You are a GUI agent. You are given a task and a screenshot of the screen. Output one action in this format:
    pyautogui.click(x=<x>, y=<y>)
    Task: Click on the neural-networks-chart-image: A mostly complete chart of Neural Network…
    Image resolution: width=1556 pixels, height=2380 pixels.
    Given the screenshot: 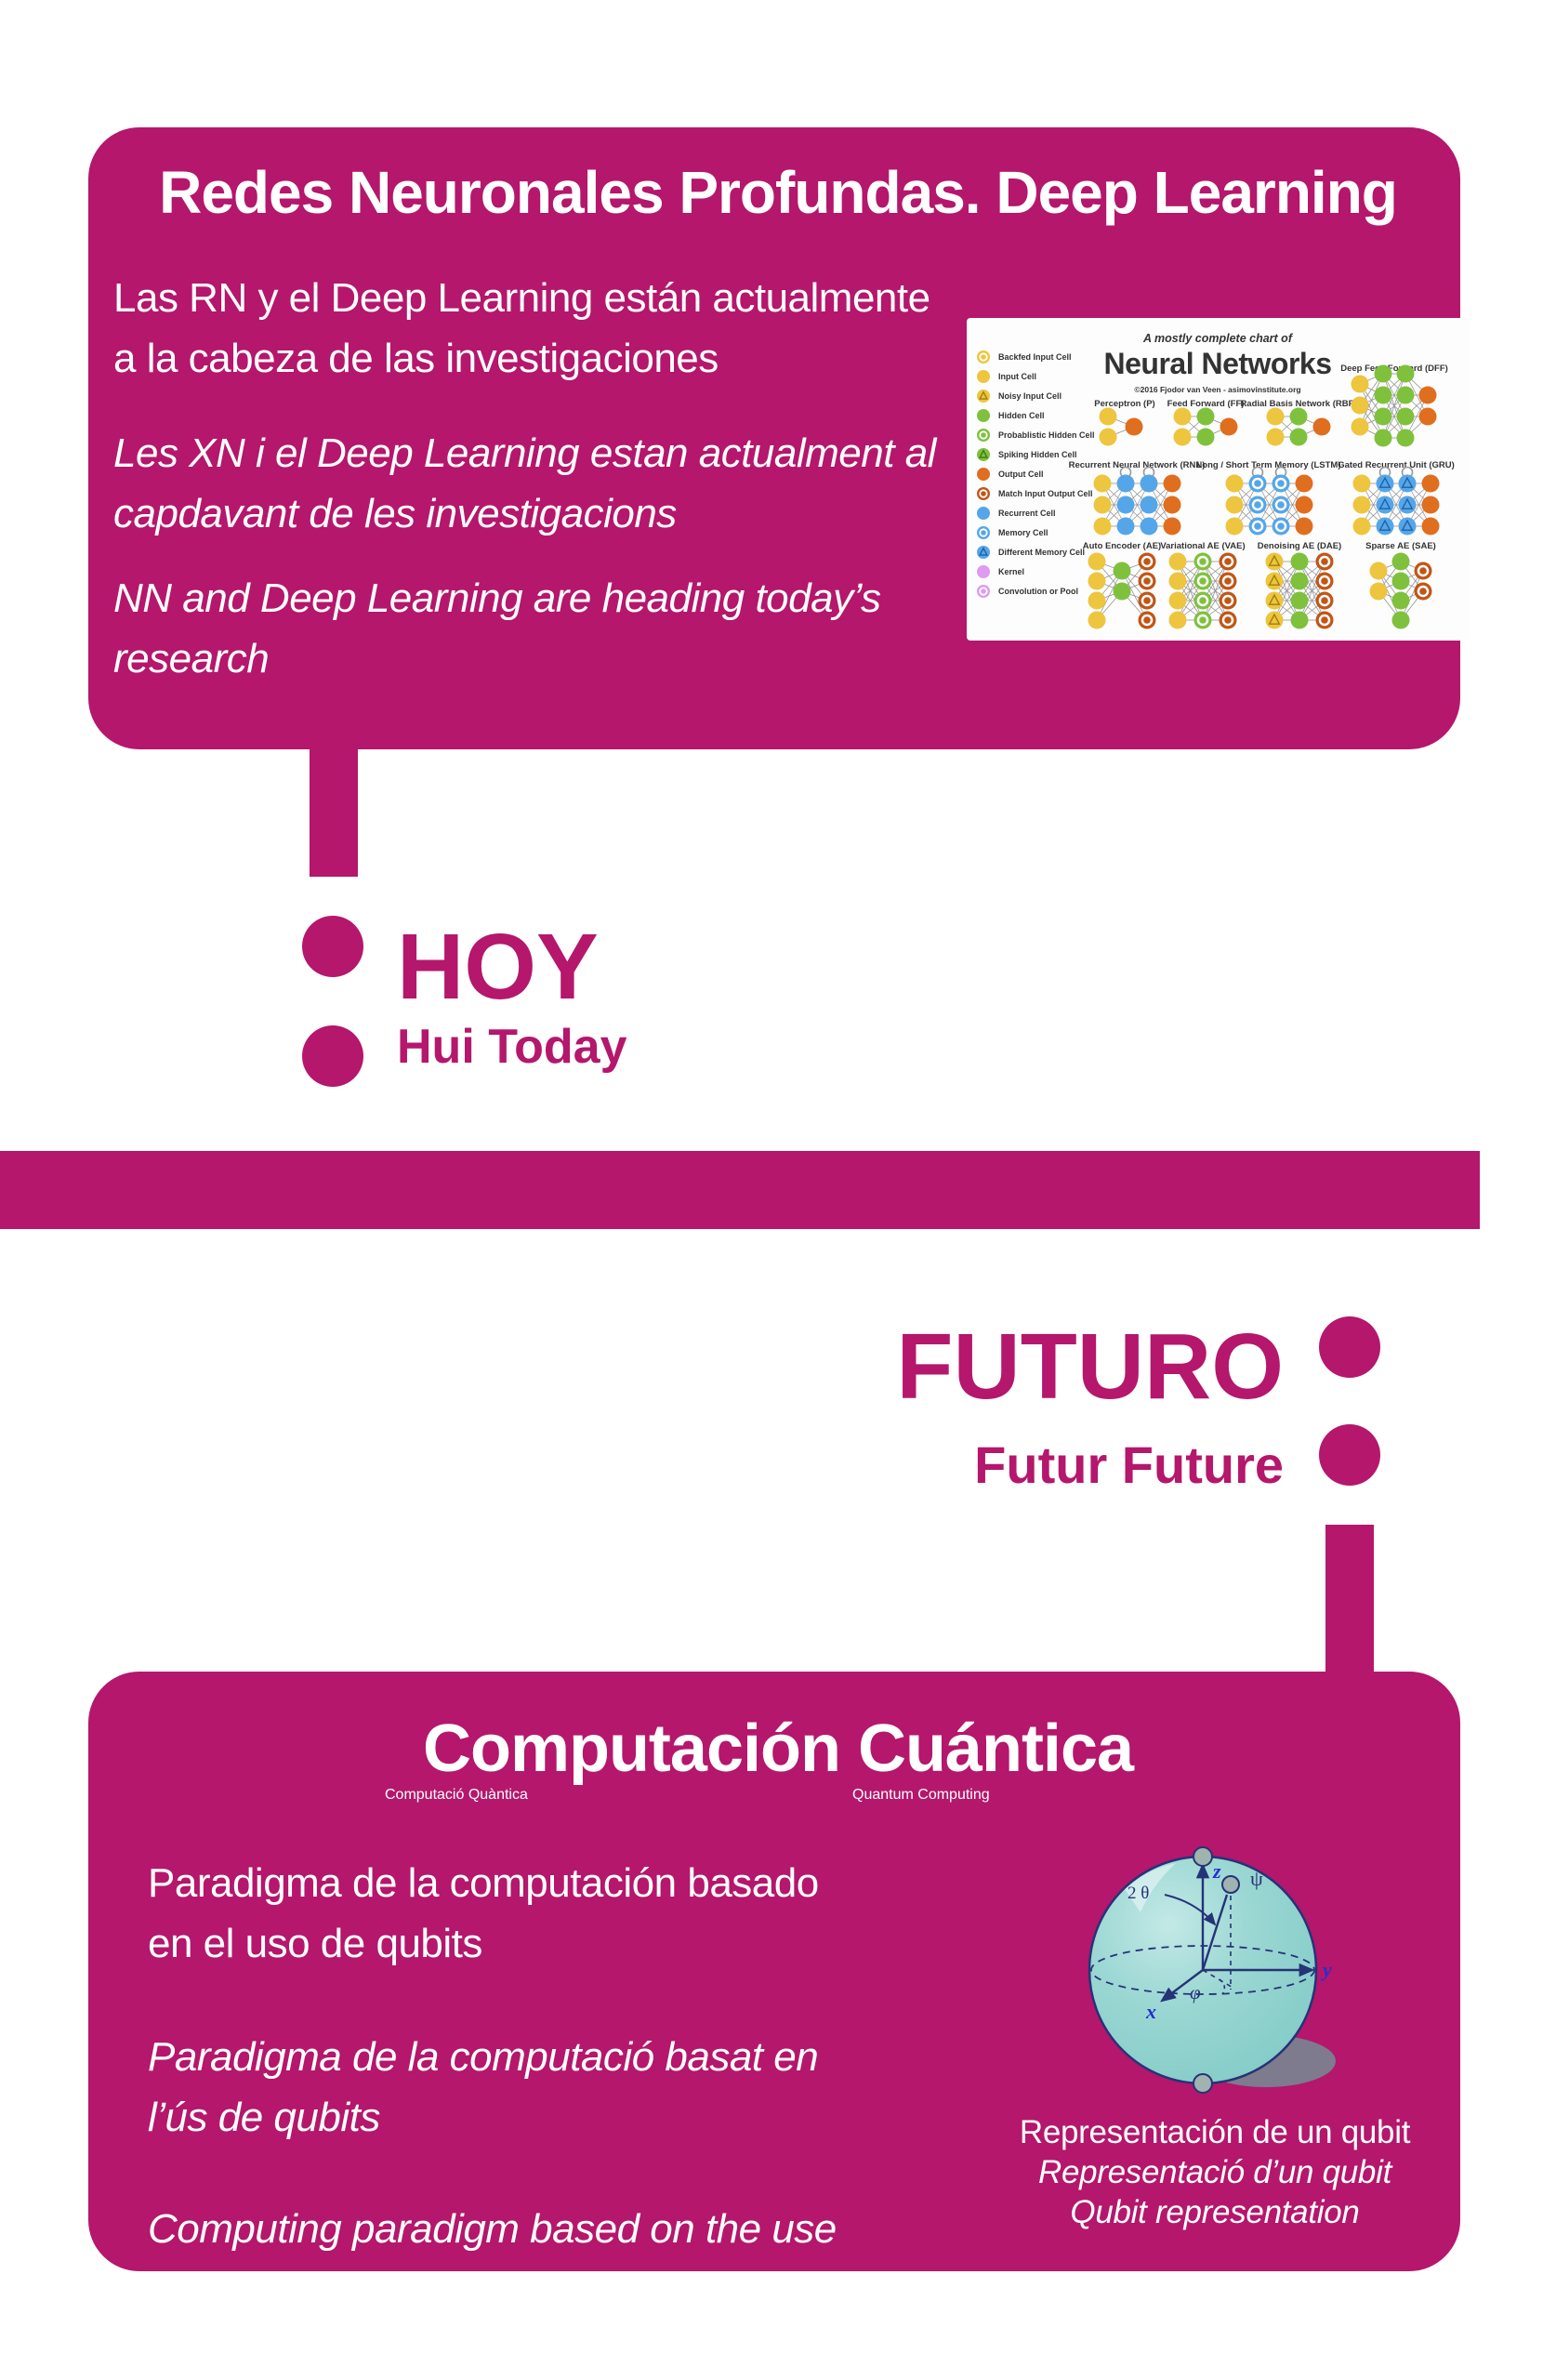 What is the action you would take?
    pyautogui.click(x=1218, y=479)
    